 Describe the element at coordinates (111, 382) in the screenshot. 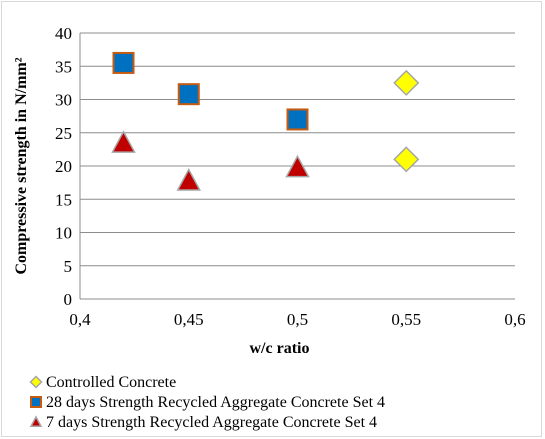

I see `legend-label: Controlled Concrete` at that location.